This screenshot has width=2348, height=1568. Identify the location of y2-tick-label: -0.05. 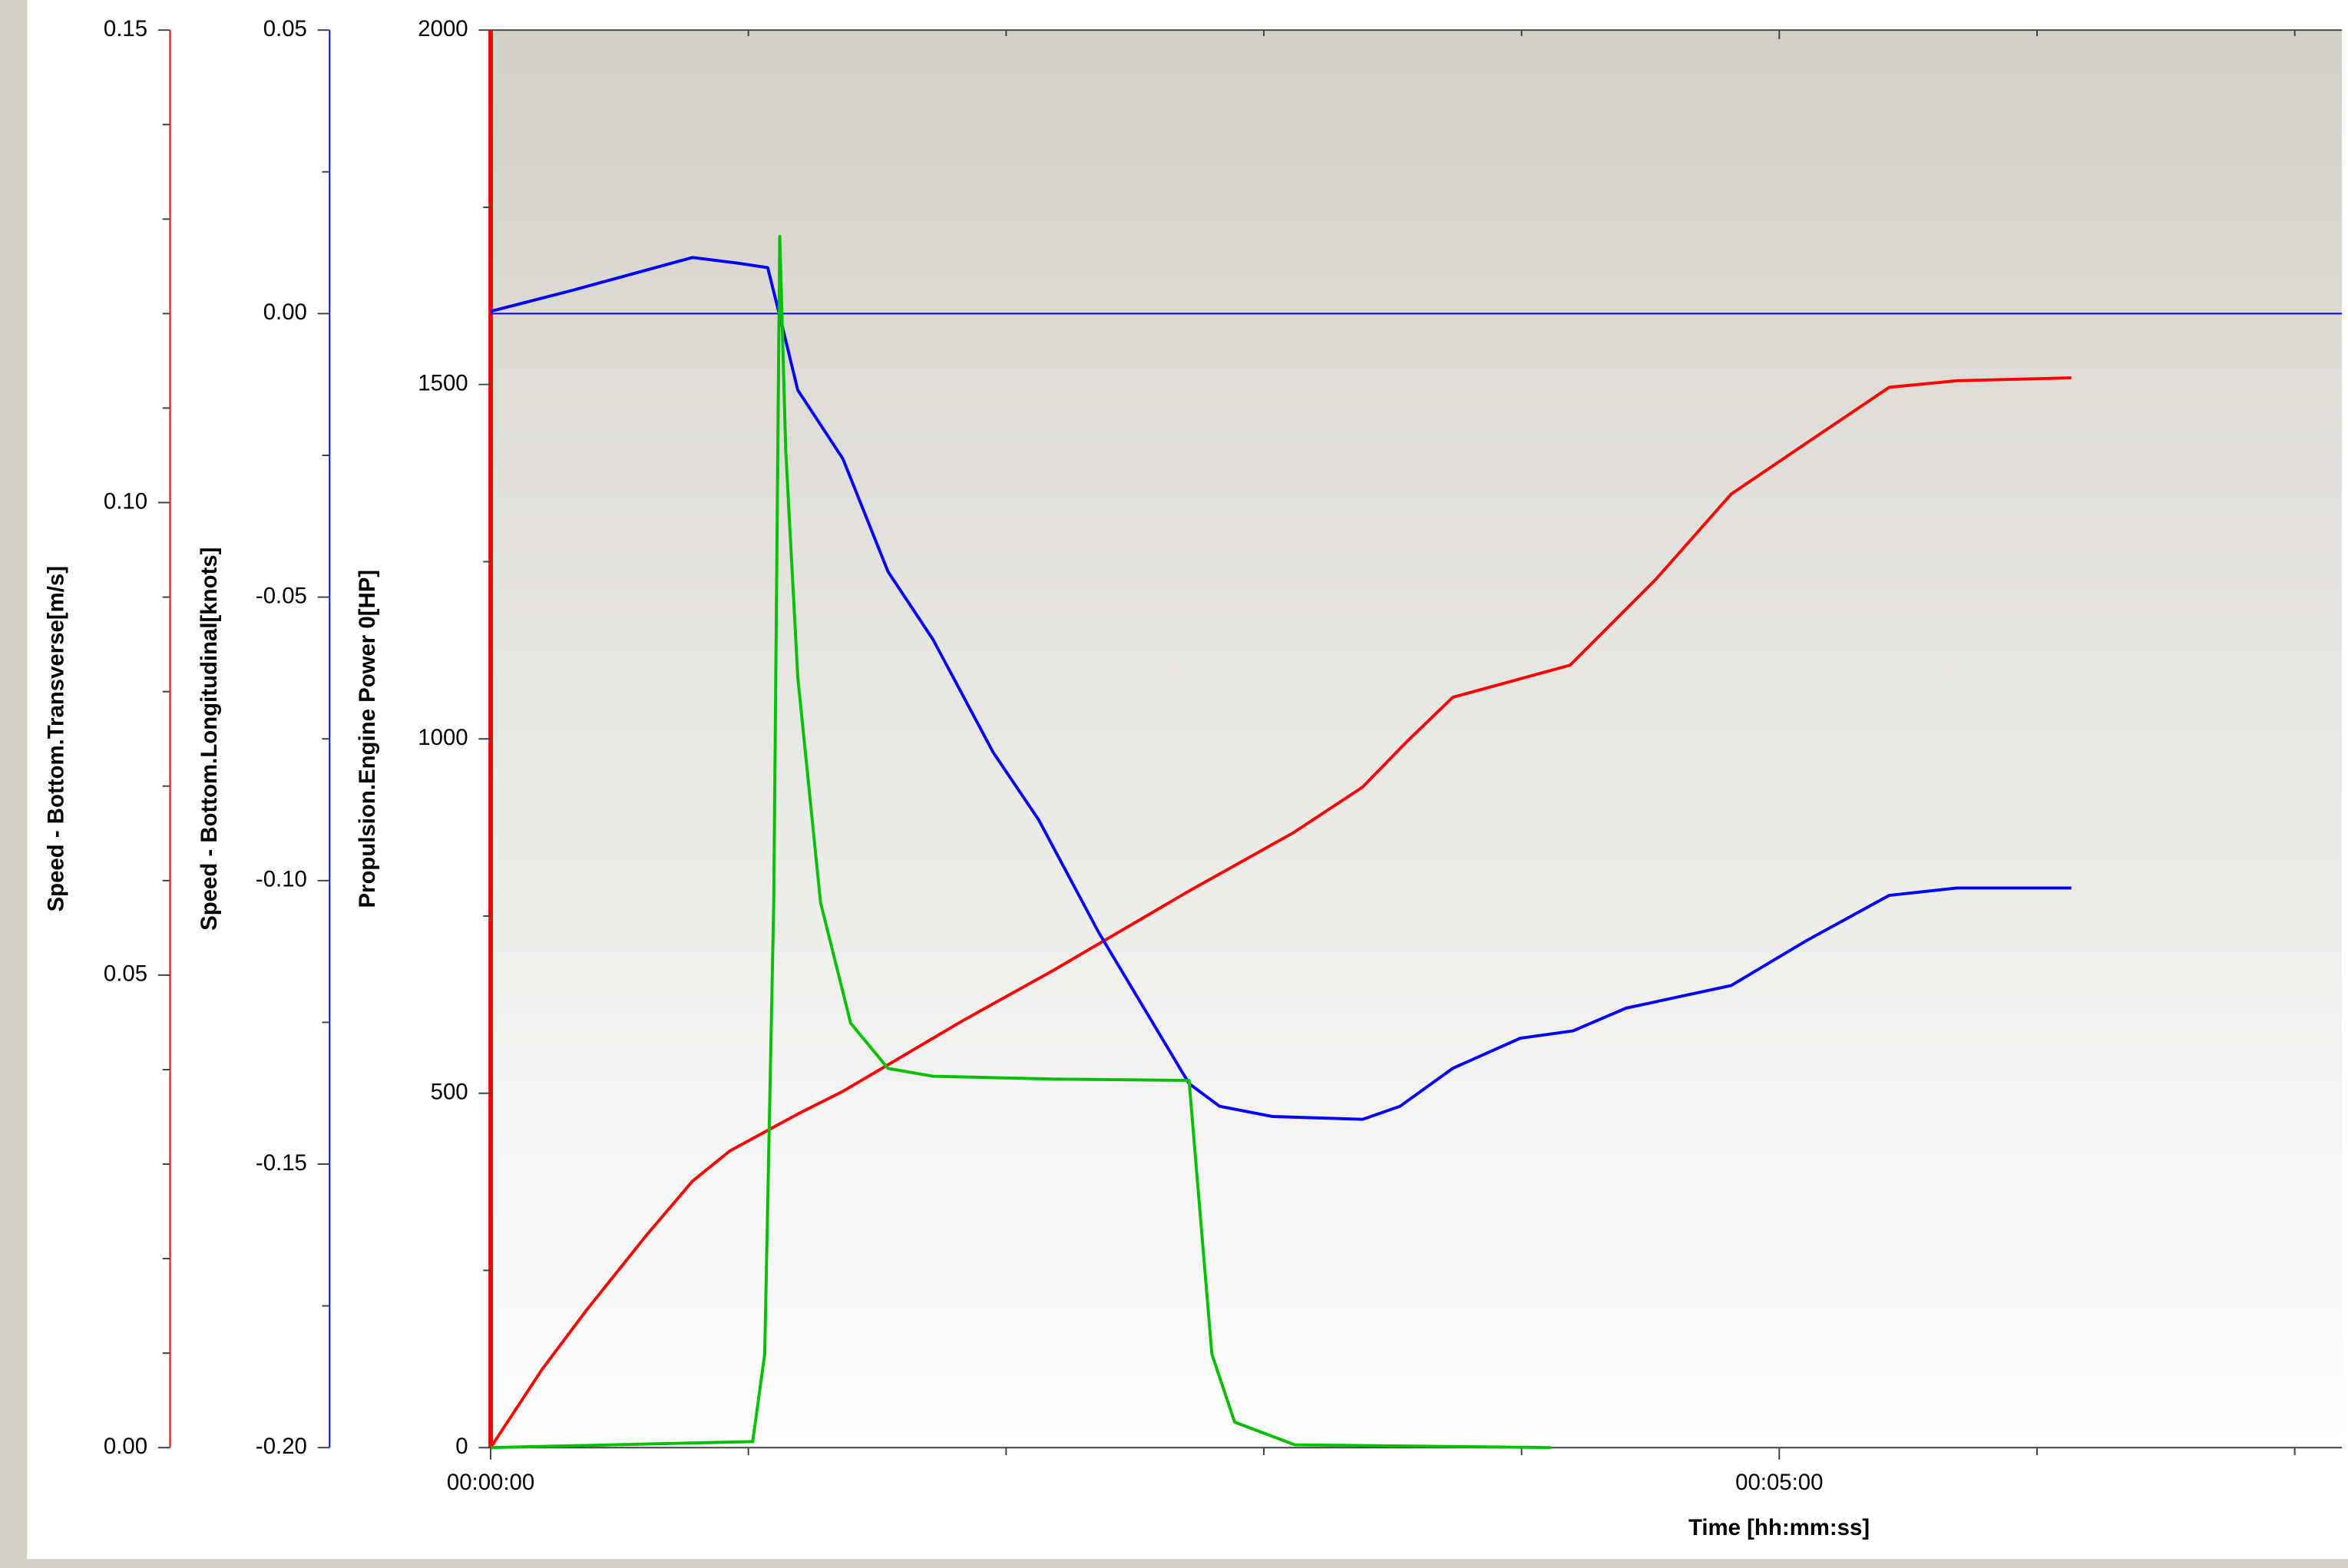
(281, 596).